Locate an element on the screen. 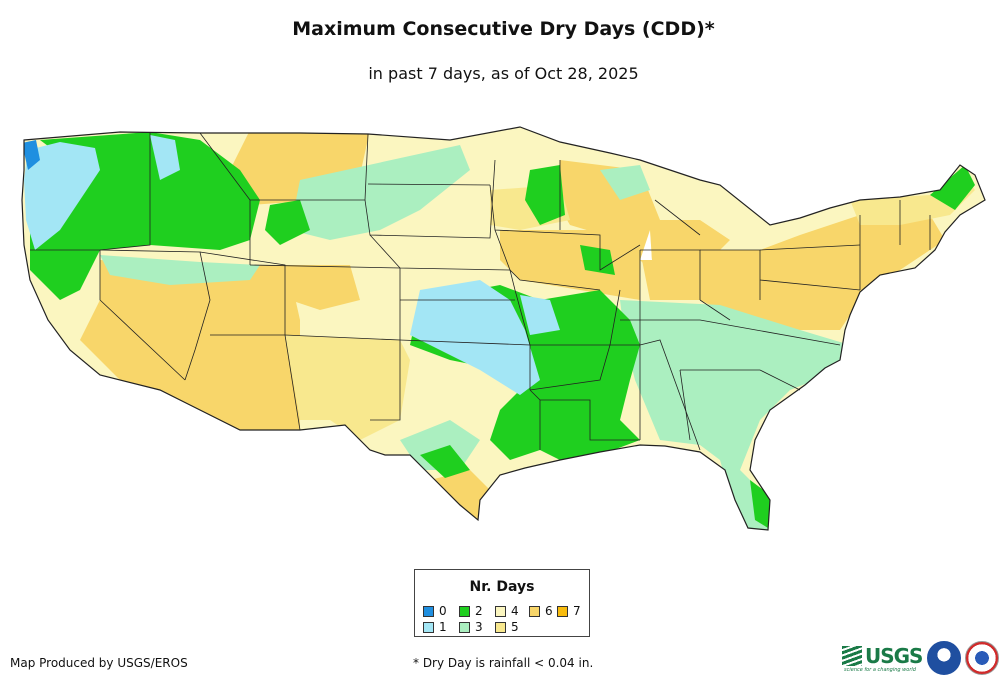 This screenshot has width=1007, height=691. usgs-mark-icon is located at coordinates (852, 656).